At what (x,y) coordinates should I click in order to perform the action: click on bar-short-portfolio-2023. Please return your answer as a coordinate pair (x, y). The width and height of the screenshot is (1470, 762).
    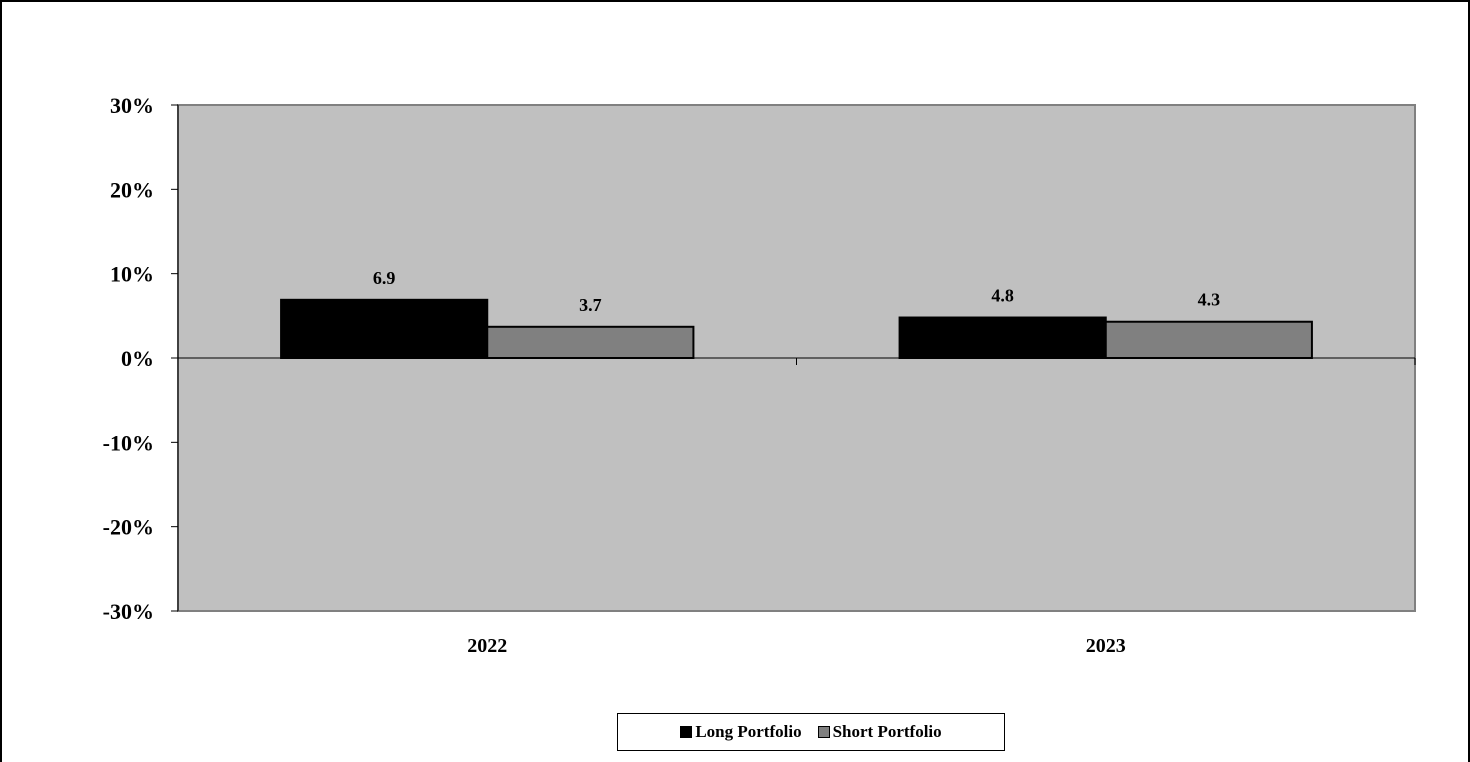
    Looking at the image, I should click on (1208, 339).